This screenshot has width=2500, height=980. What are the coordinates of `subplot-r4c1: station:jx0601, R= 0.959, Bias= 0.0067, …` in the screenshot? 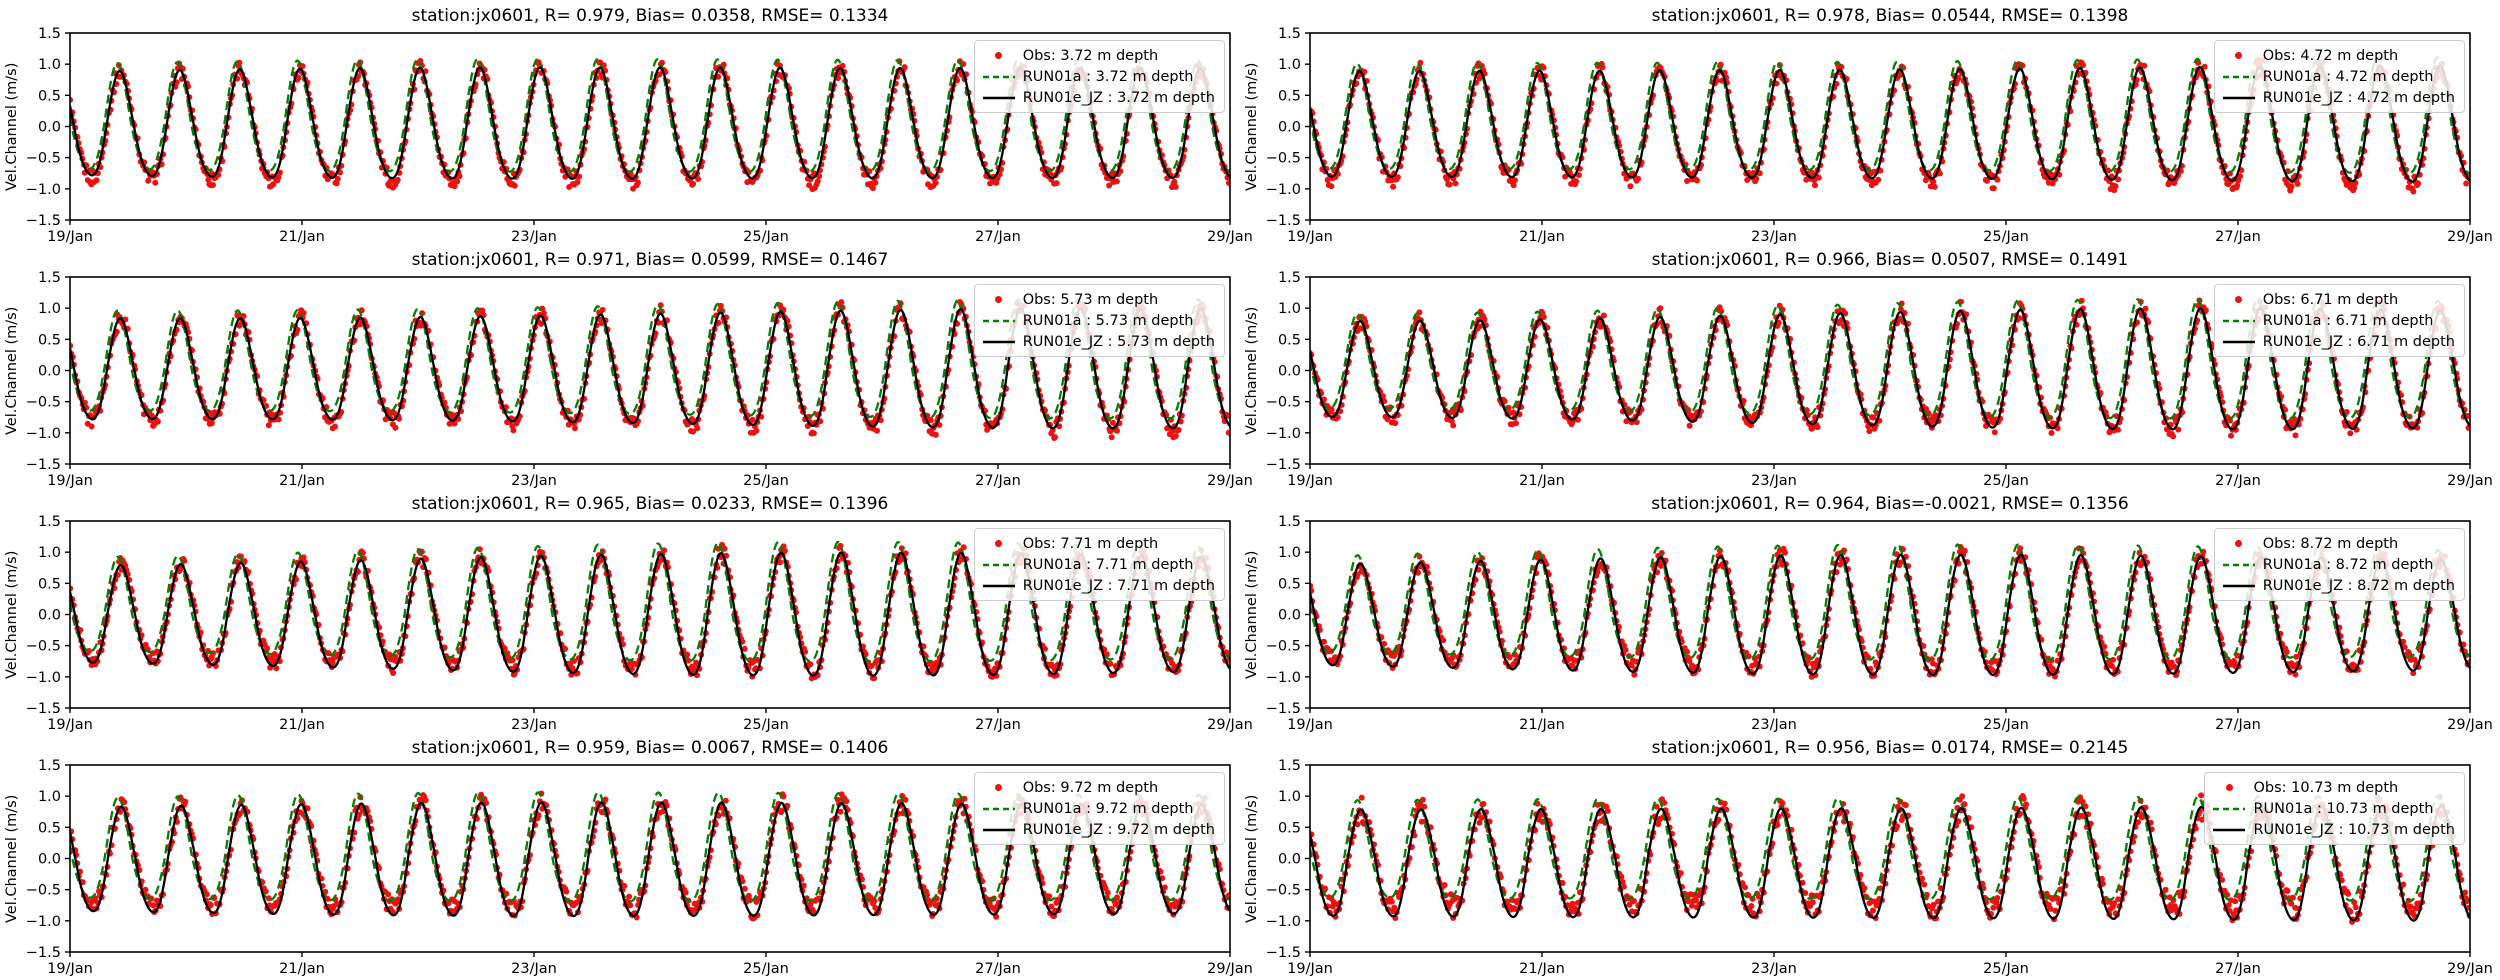 It's located at (637, 857).